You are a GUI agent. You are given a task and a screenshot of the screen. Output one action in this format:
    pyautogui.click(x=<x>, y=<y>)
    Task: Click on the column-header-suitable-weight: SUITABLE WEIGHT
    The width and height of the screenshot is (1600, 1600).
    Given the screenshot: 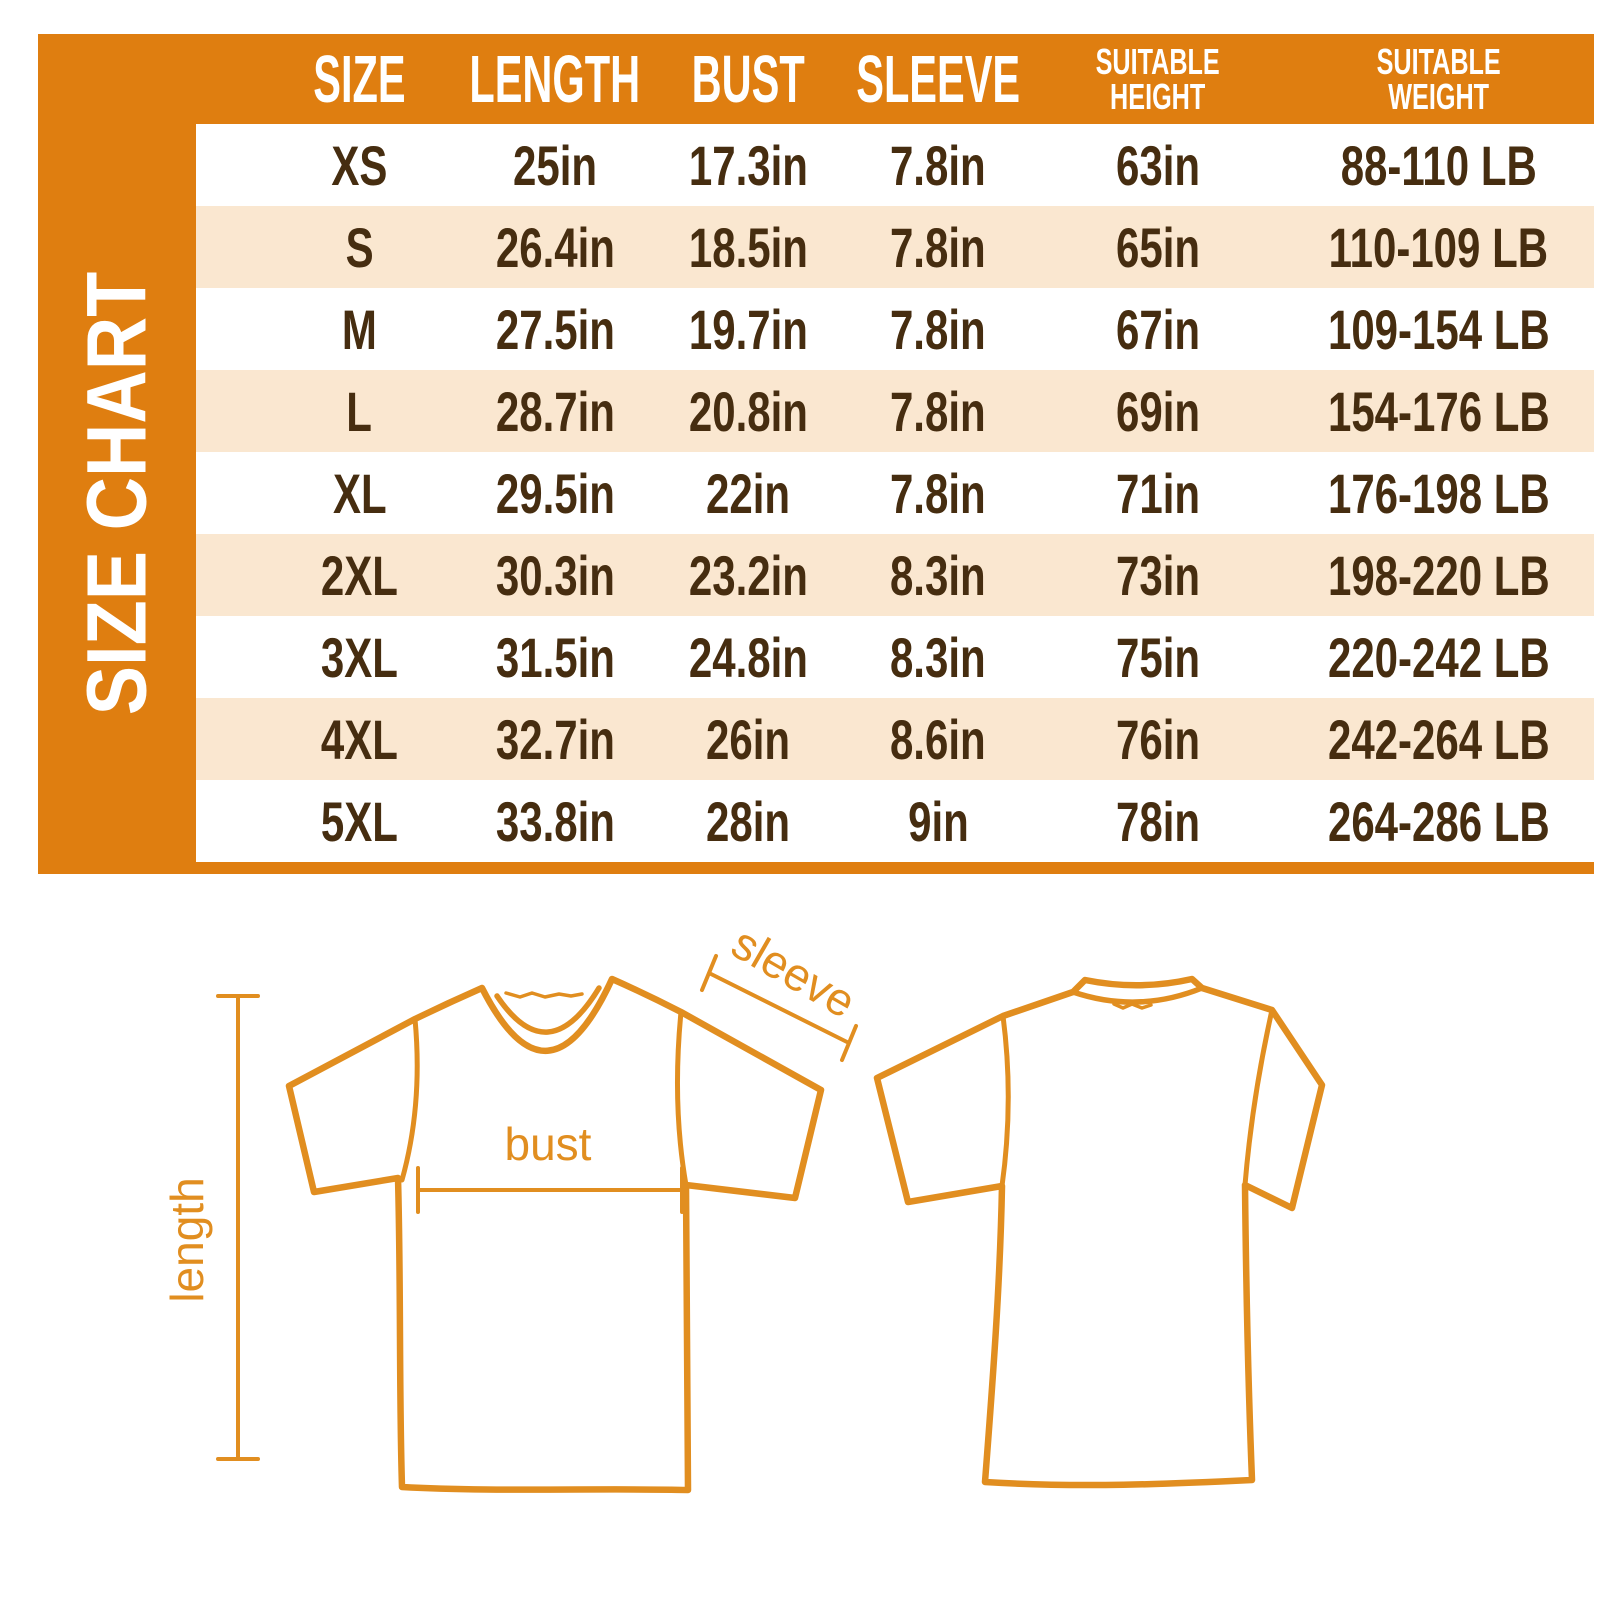 What is the action you would take?
    pyautogui.click(x=1438, y=79)
    